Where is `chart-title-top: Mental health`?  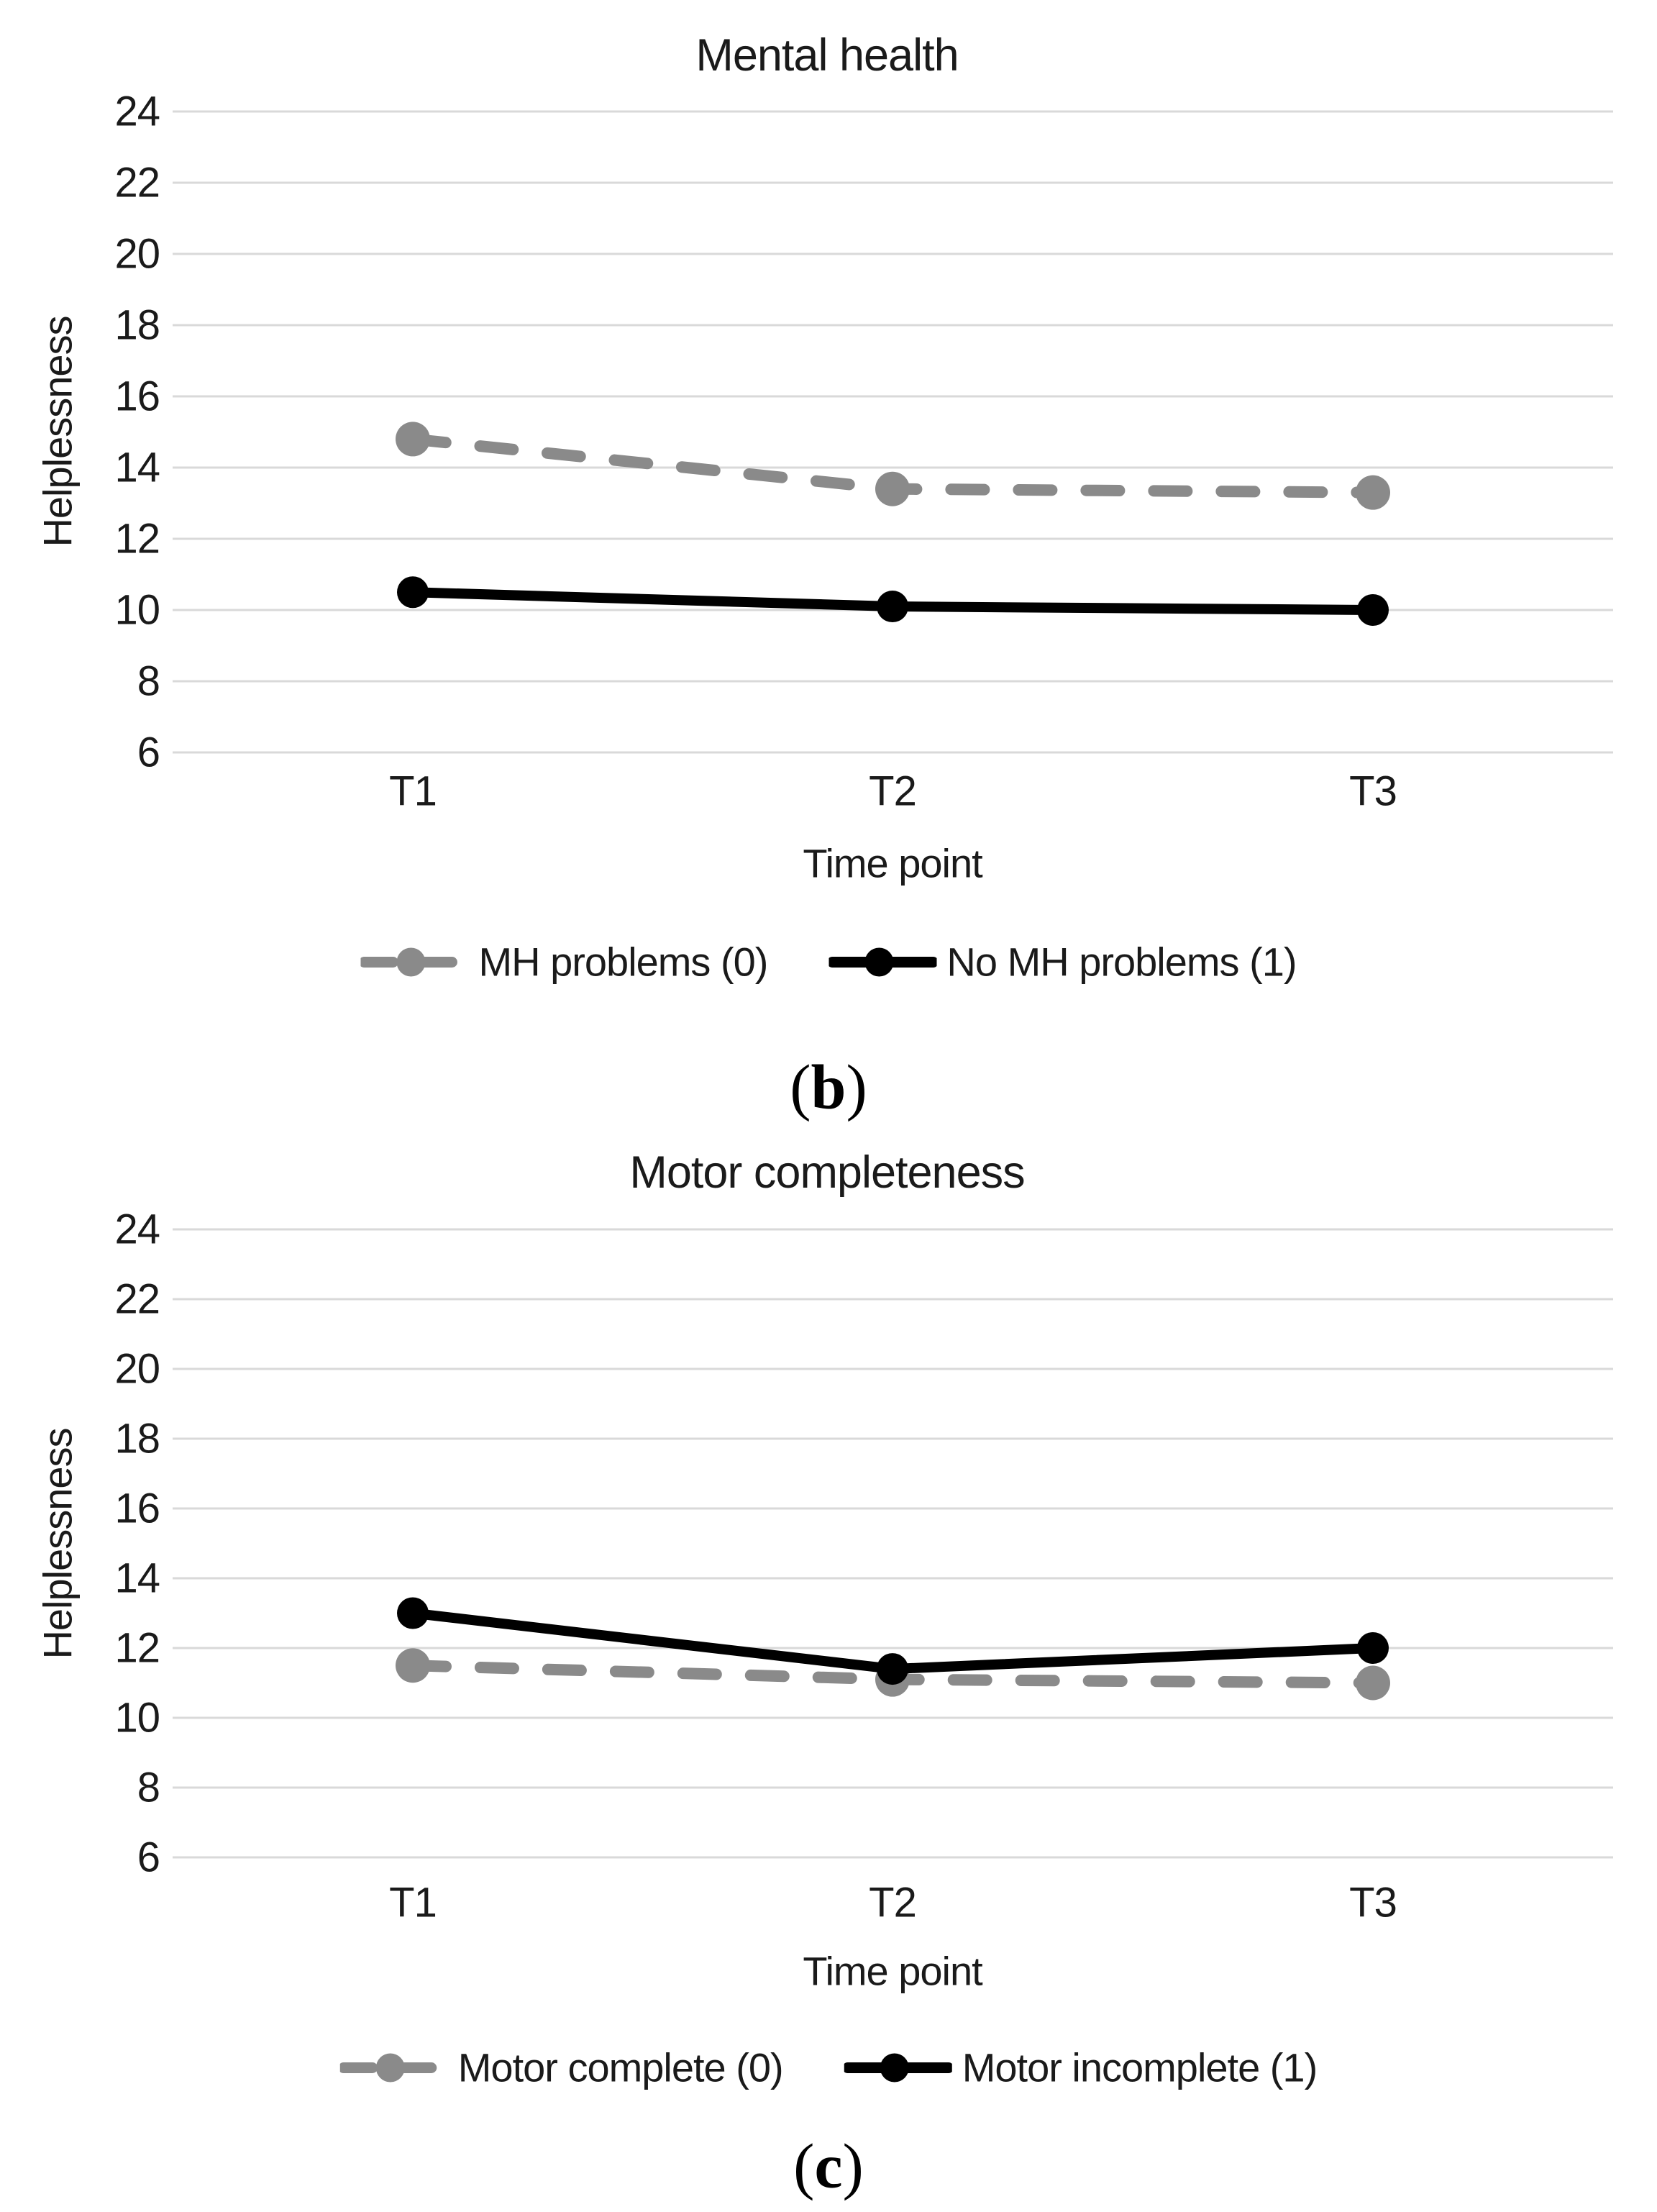
chart-title-top: Mental health is located at coordinates (827, 56).